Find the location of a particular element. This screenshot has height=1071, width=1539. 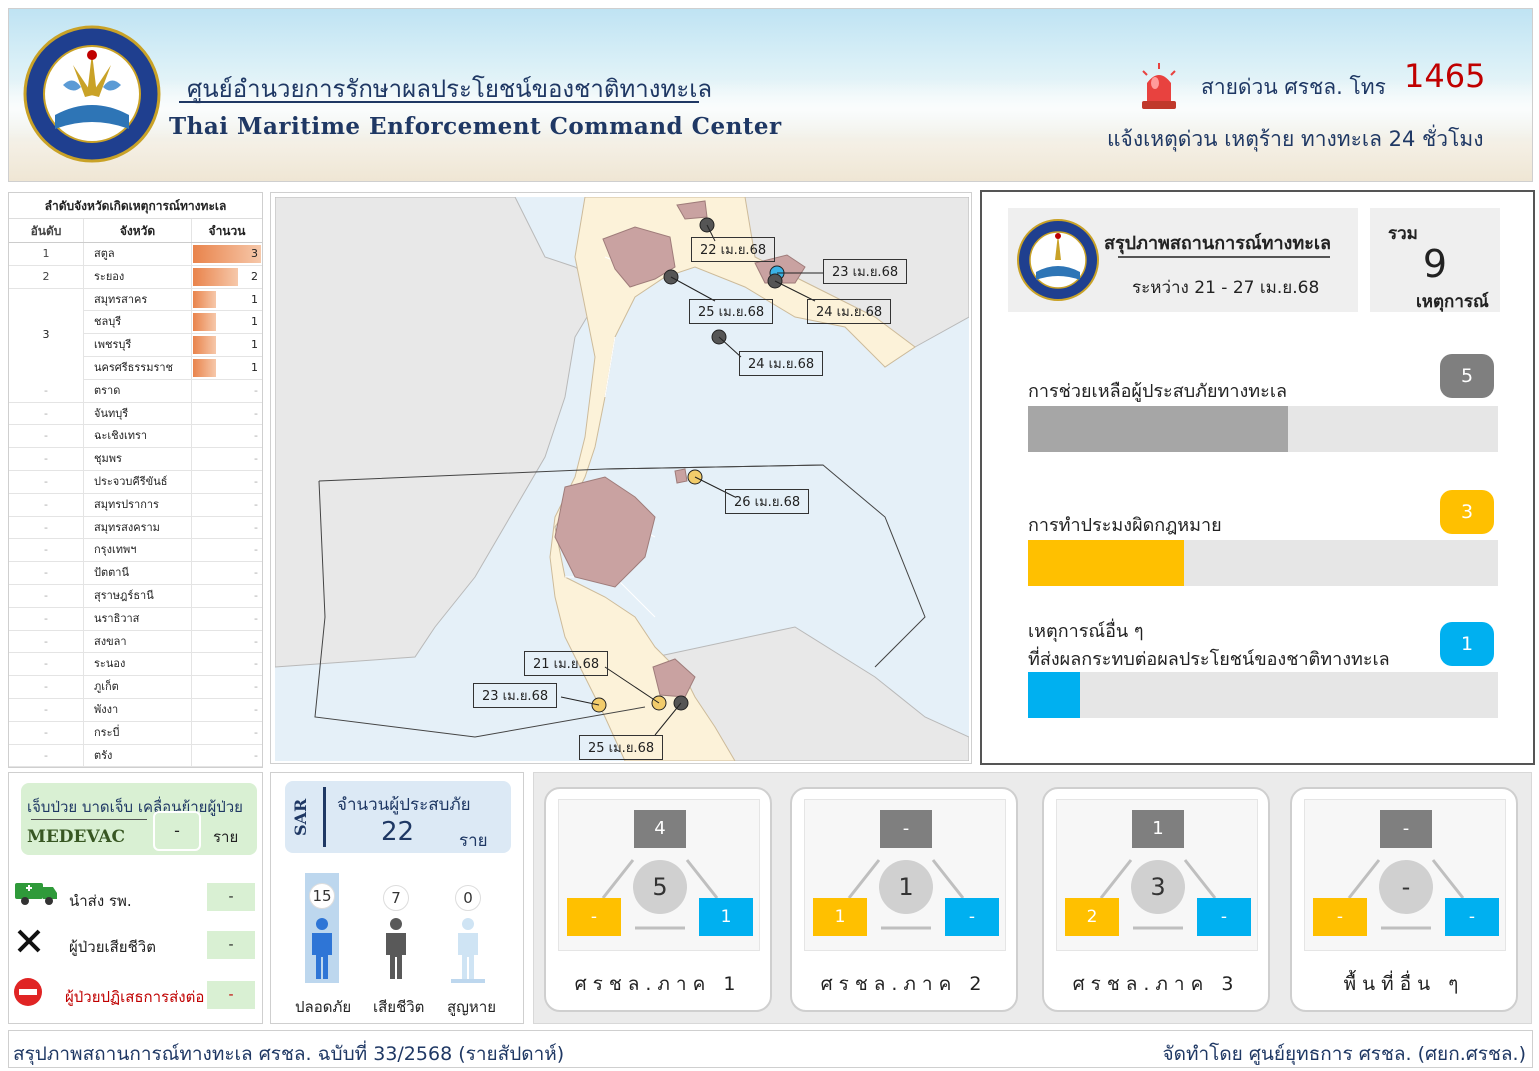

ranking-row: - ชุมพร - is located at coordinates (135, 459).